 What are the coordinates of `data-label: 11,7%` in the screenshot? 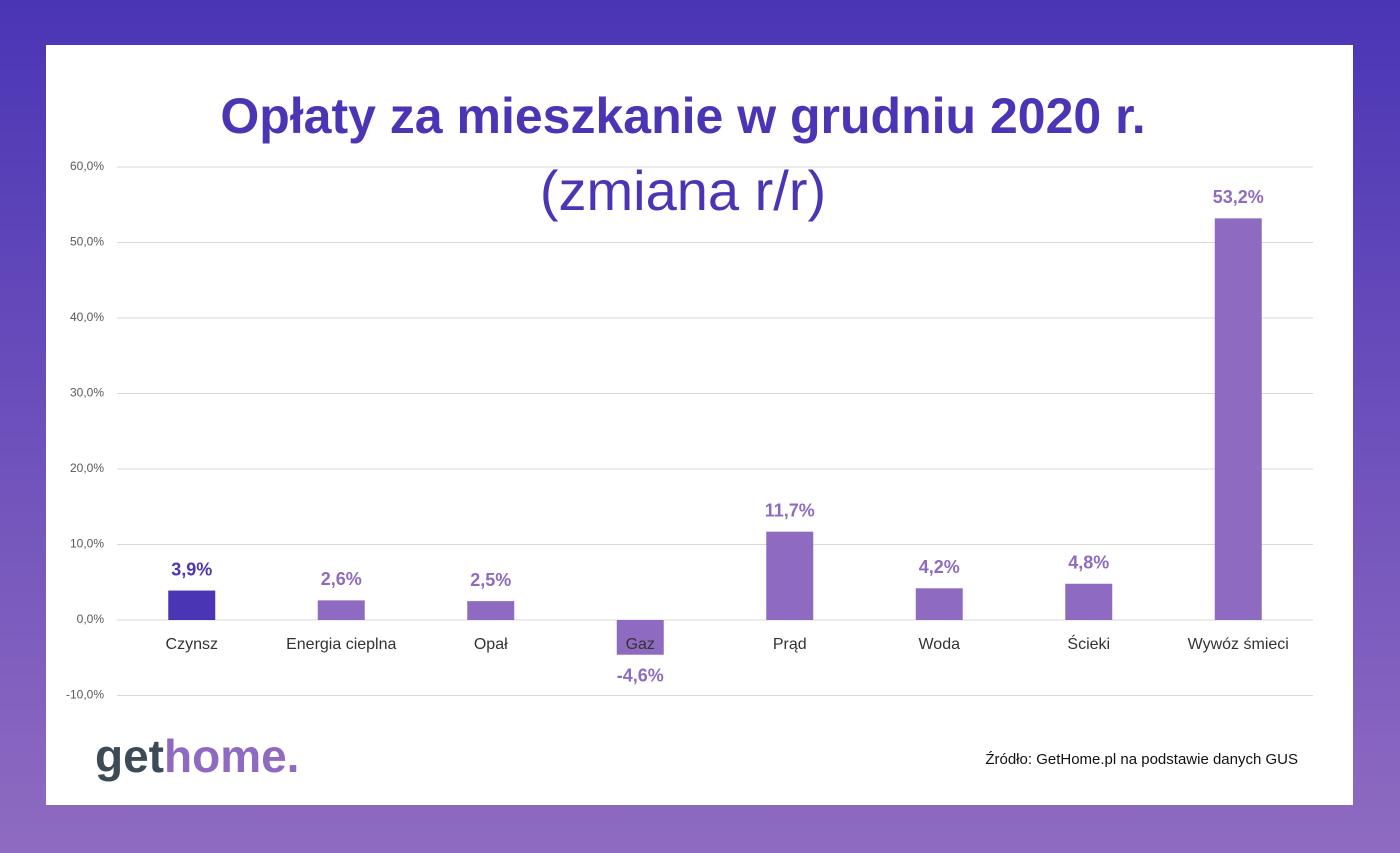 It's located at (790, 510).